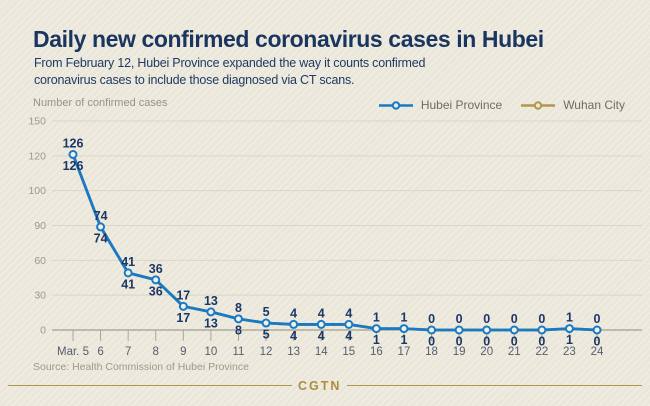 The image size is (650, 406). Describe the element at coordinates (376, 352) in the screenshot. I see `x-tick-label: 16` at that location.